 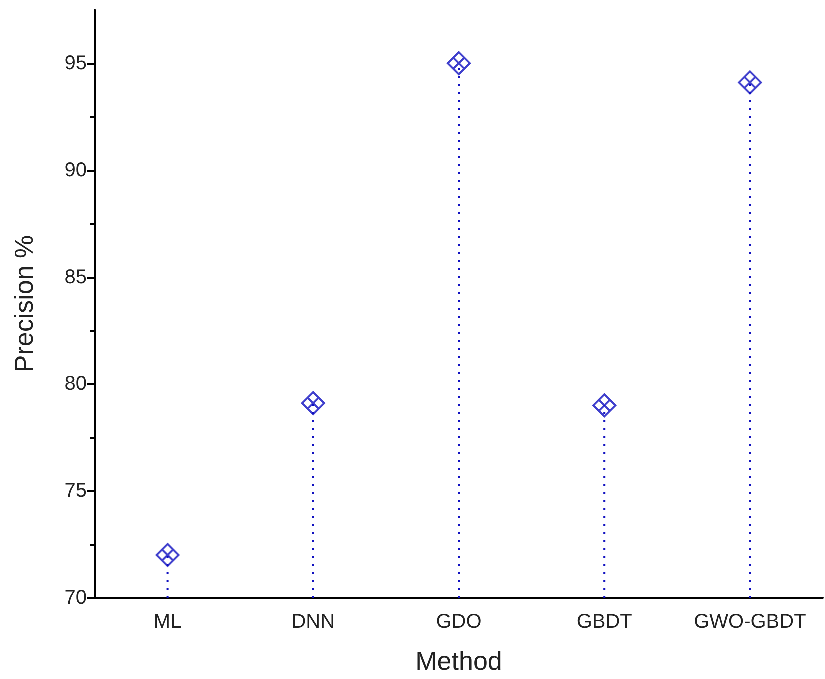 I want to click on x-axis-title: Method, so click(x=459, y=661).